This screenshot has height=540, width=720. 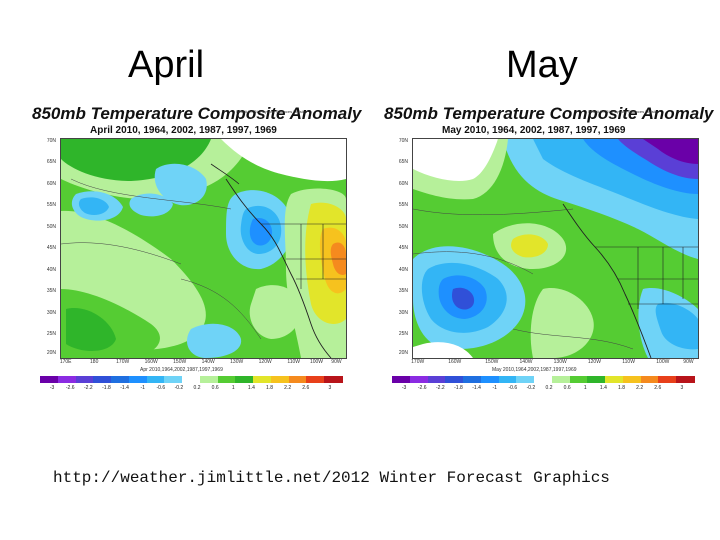 I want to click on lat-label: 25N, so click(x=403, y=334).